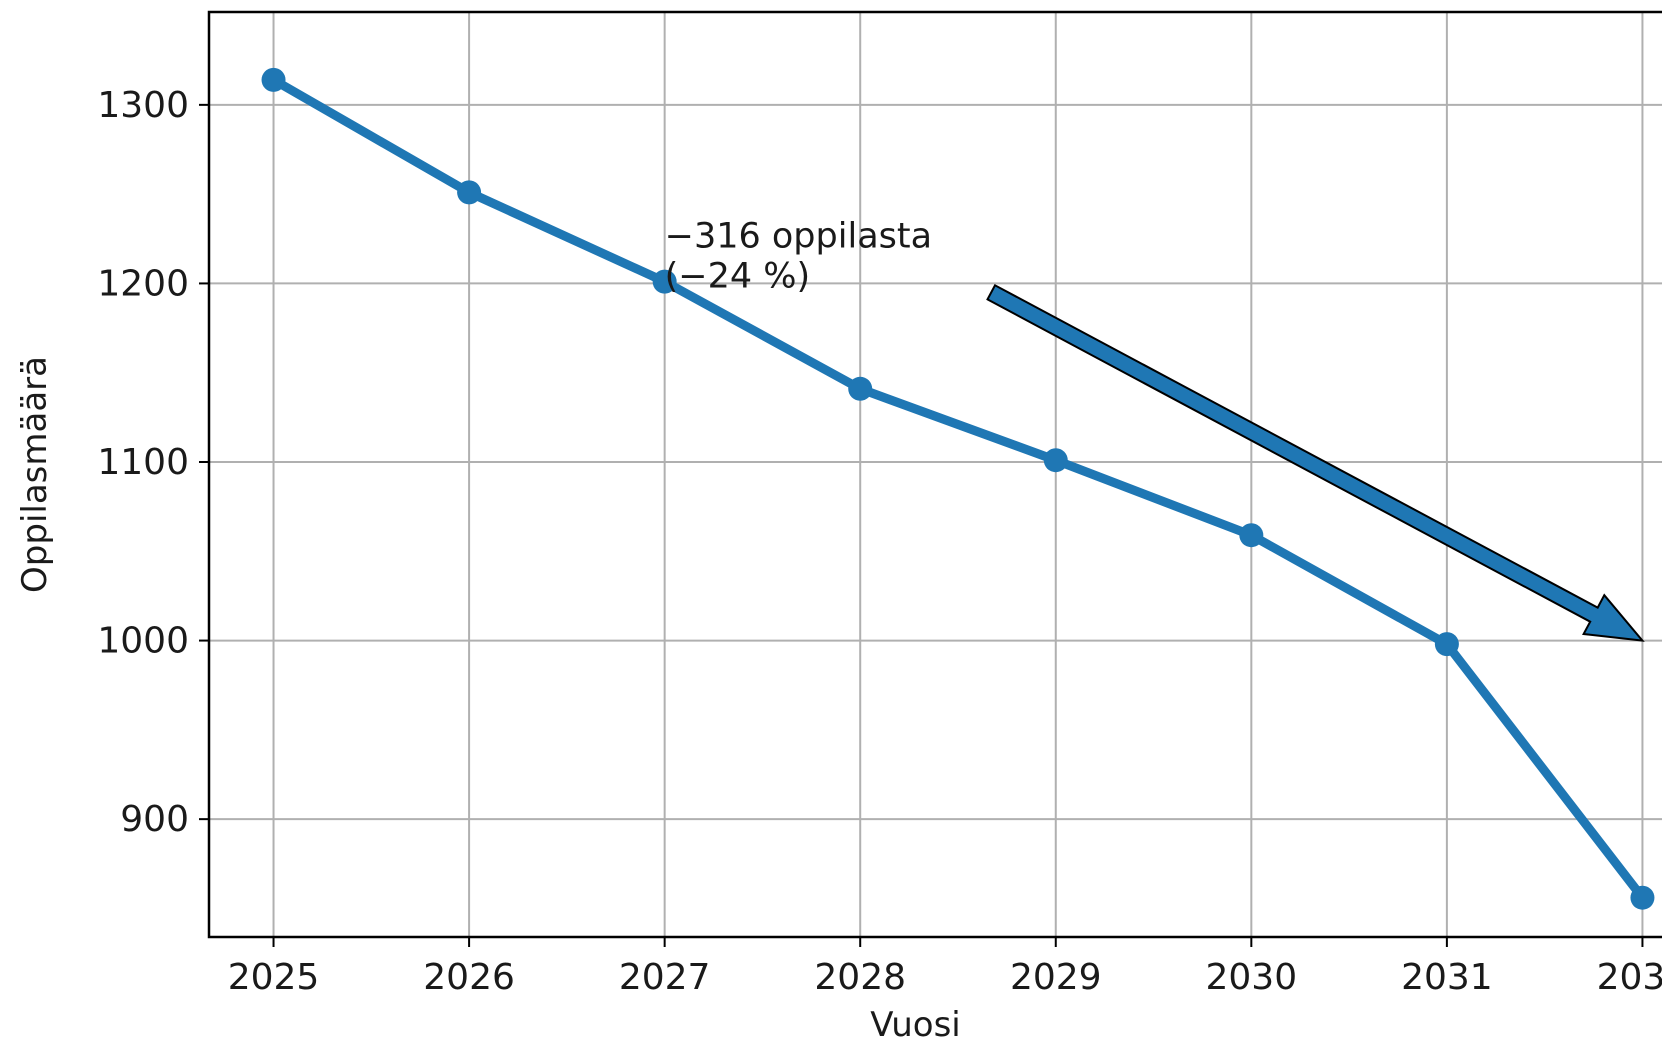  What do you see at coordinates (469, 977) in the screenshot?
I see `x-tick-label: 2026` at bounding box center [469, 977].